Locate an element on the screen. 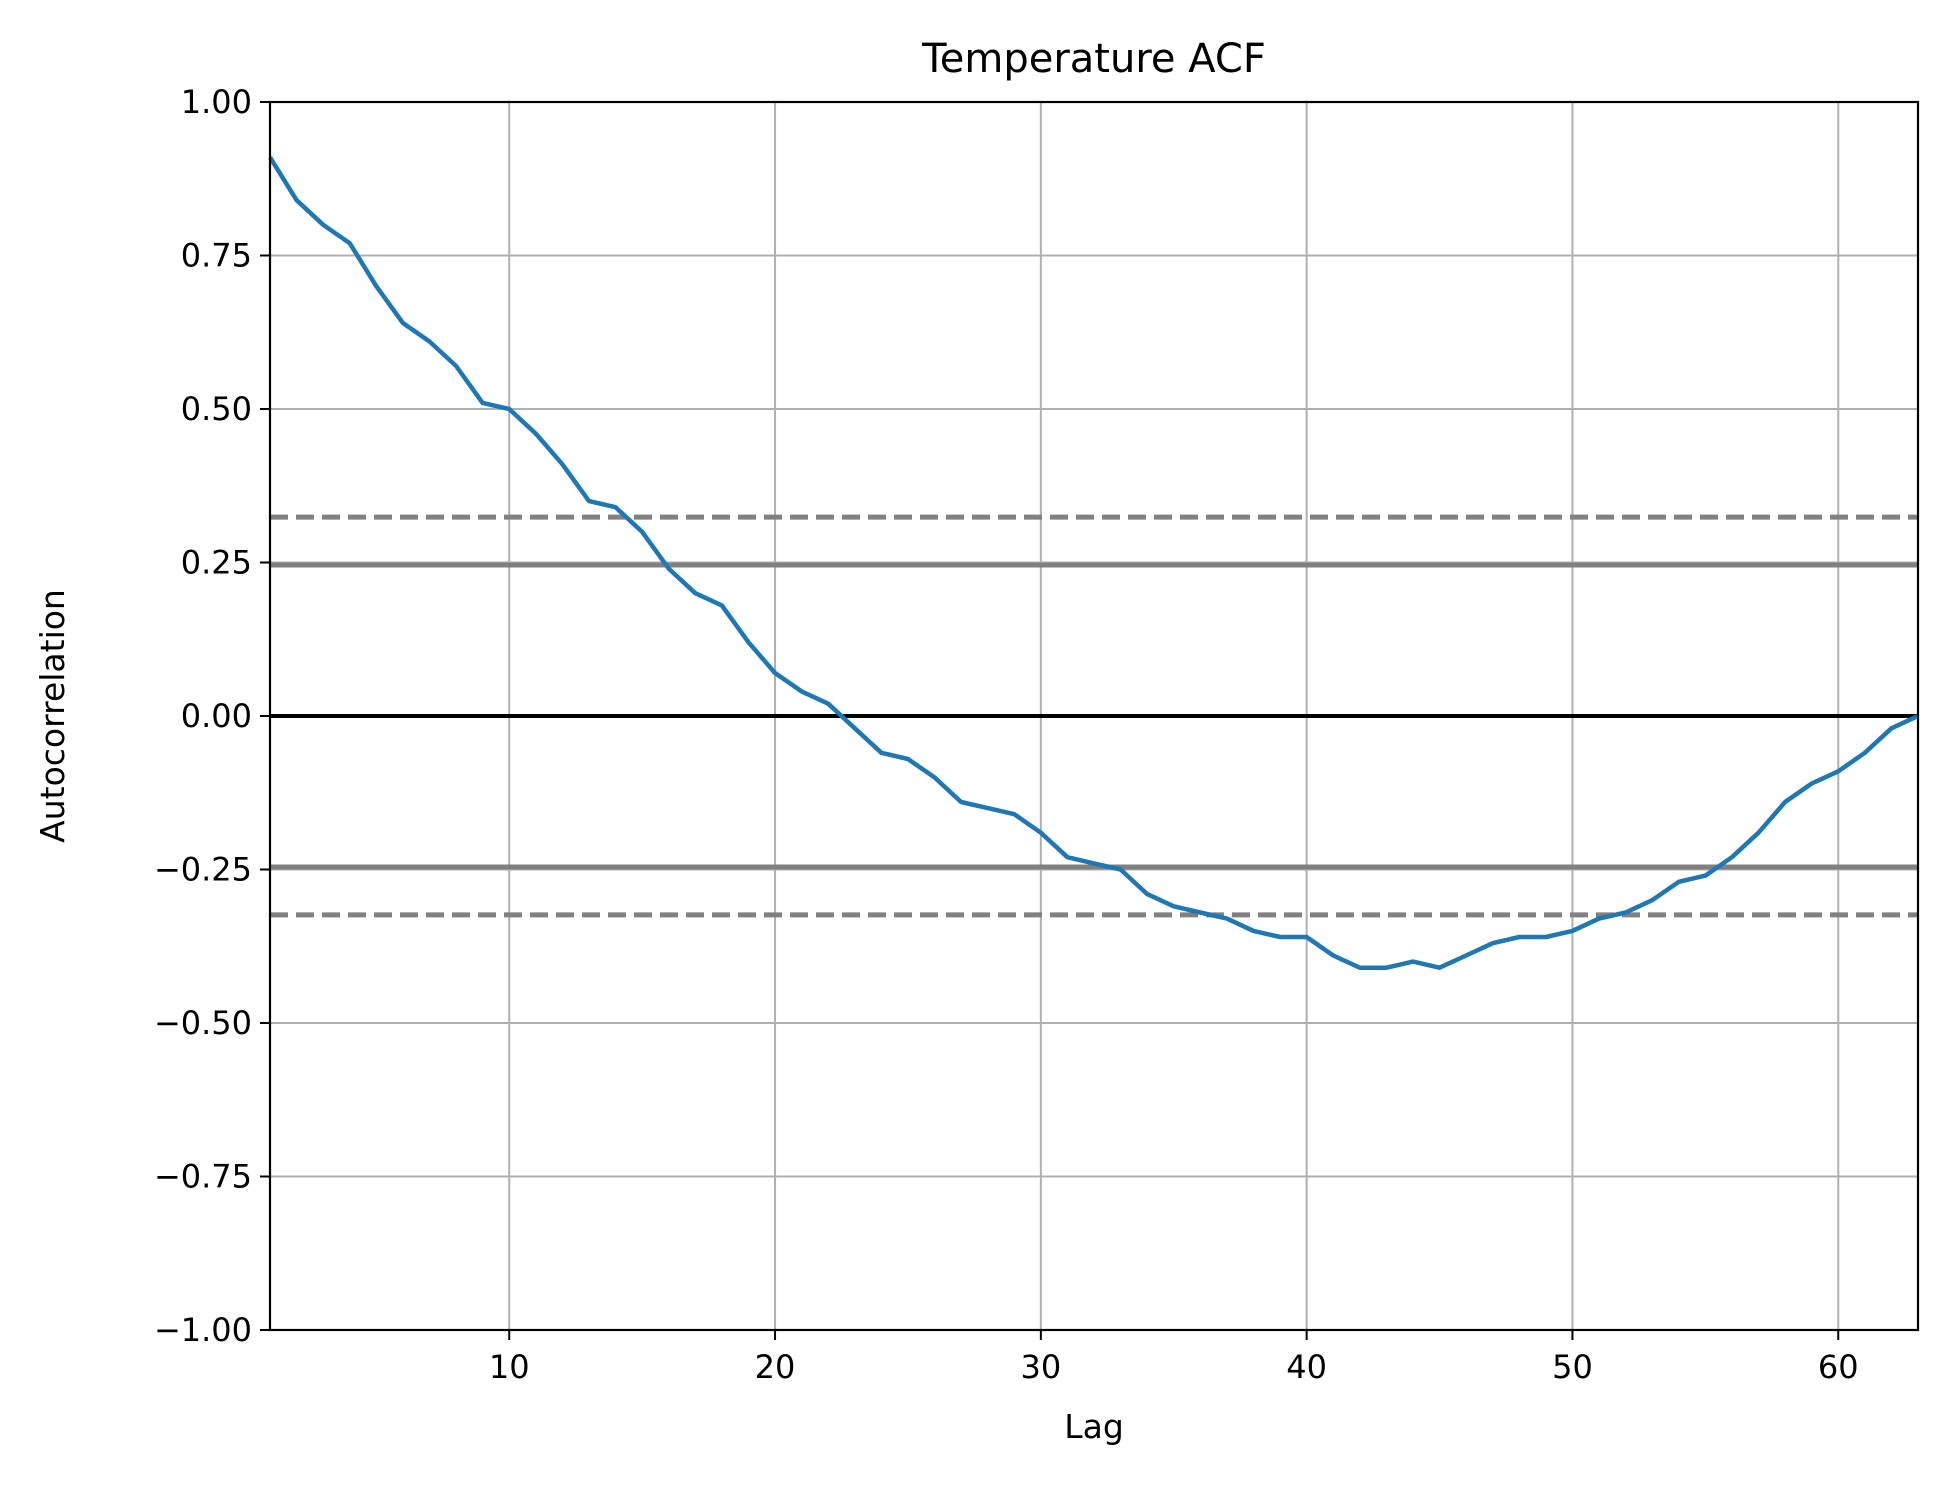 This screenshot has height=1495, width=1938. x-axis-label: Lag is located at coordinates (1094, 1426).